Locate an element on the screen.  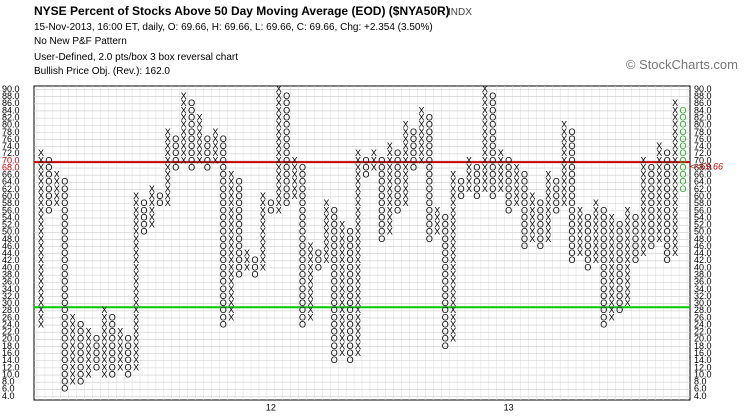
y-tick-label: 26.0 is located at coordinates (11, 317).